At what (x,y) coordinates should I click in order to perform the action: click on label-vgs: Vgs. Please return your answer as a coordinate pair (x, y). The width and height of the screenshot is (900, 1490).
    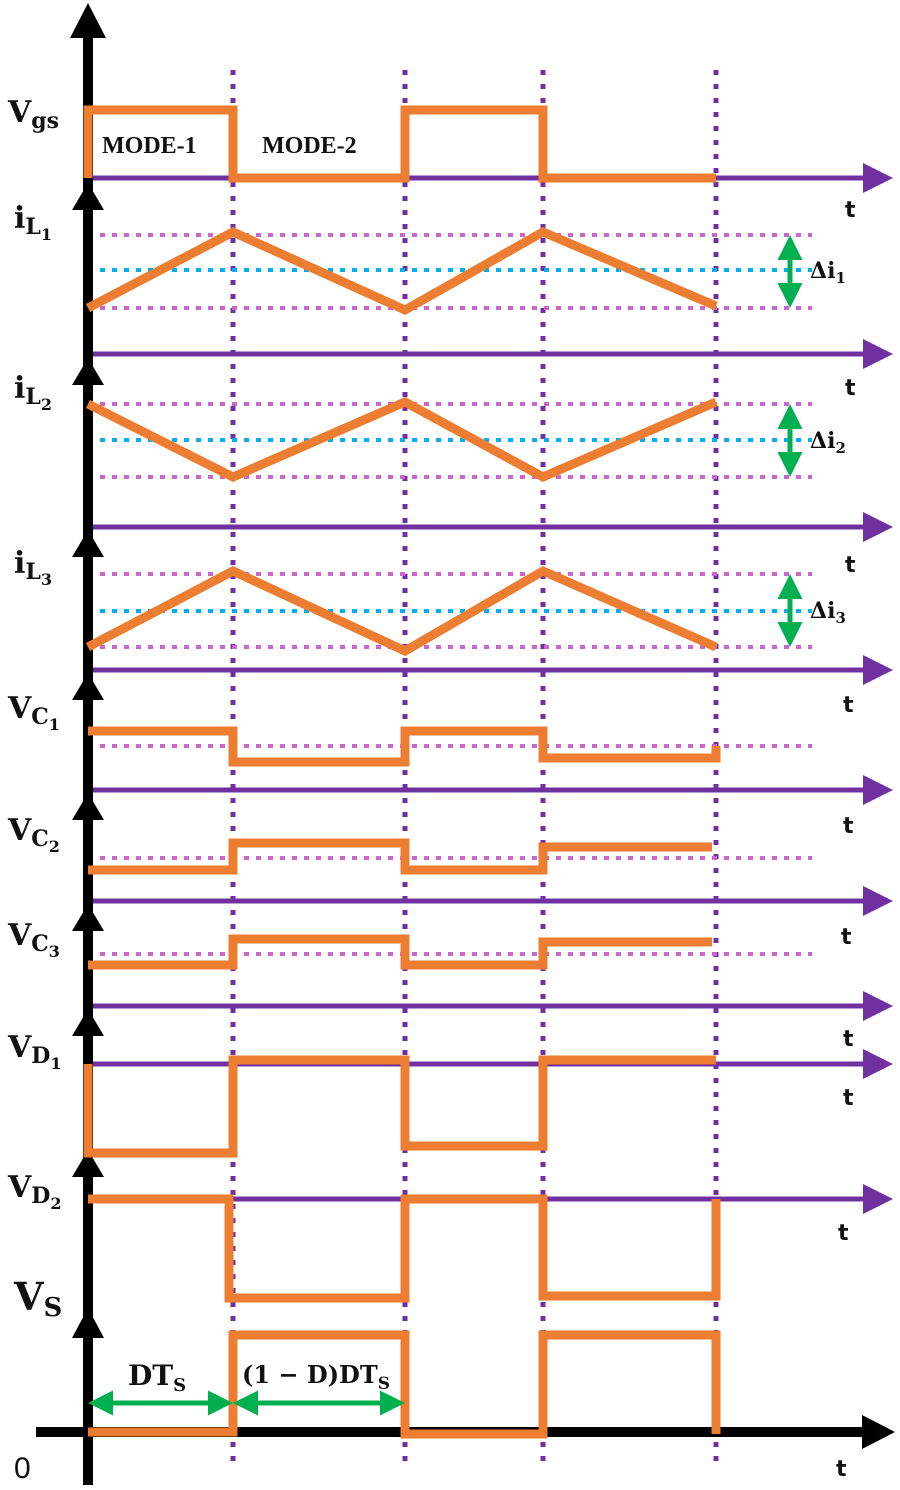
    Looking at the image, I should click on (33, 114).